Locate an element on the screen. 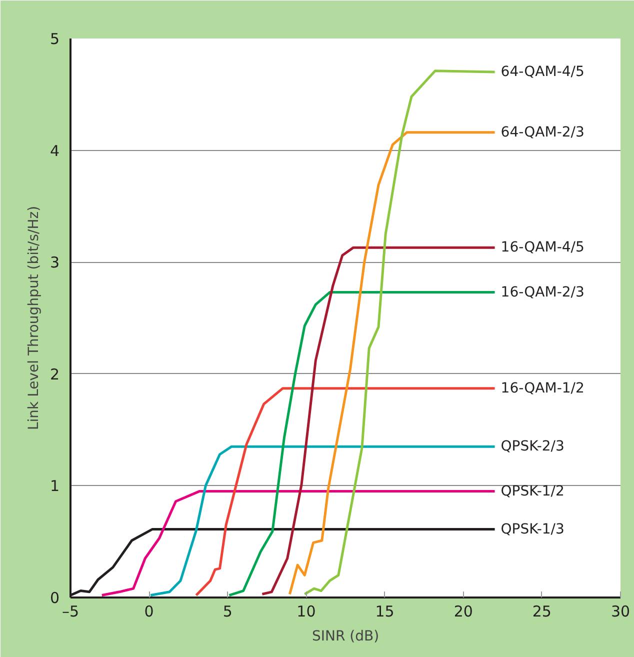 This screenshot has width=634, height=657. x-tick-label: 20 is located at coordinates (463, 611).